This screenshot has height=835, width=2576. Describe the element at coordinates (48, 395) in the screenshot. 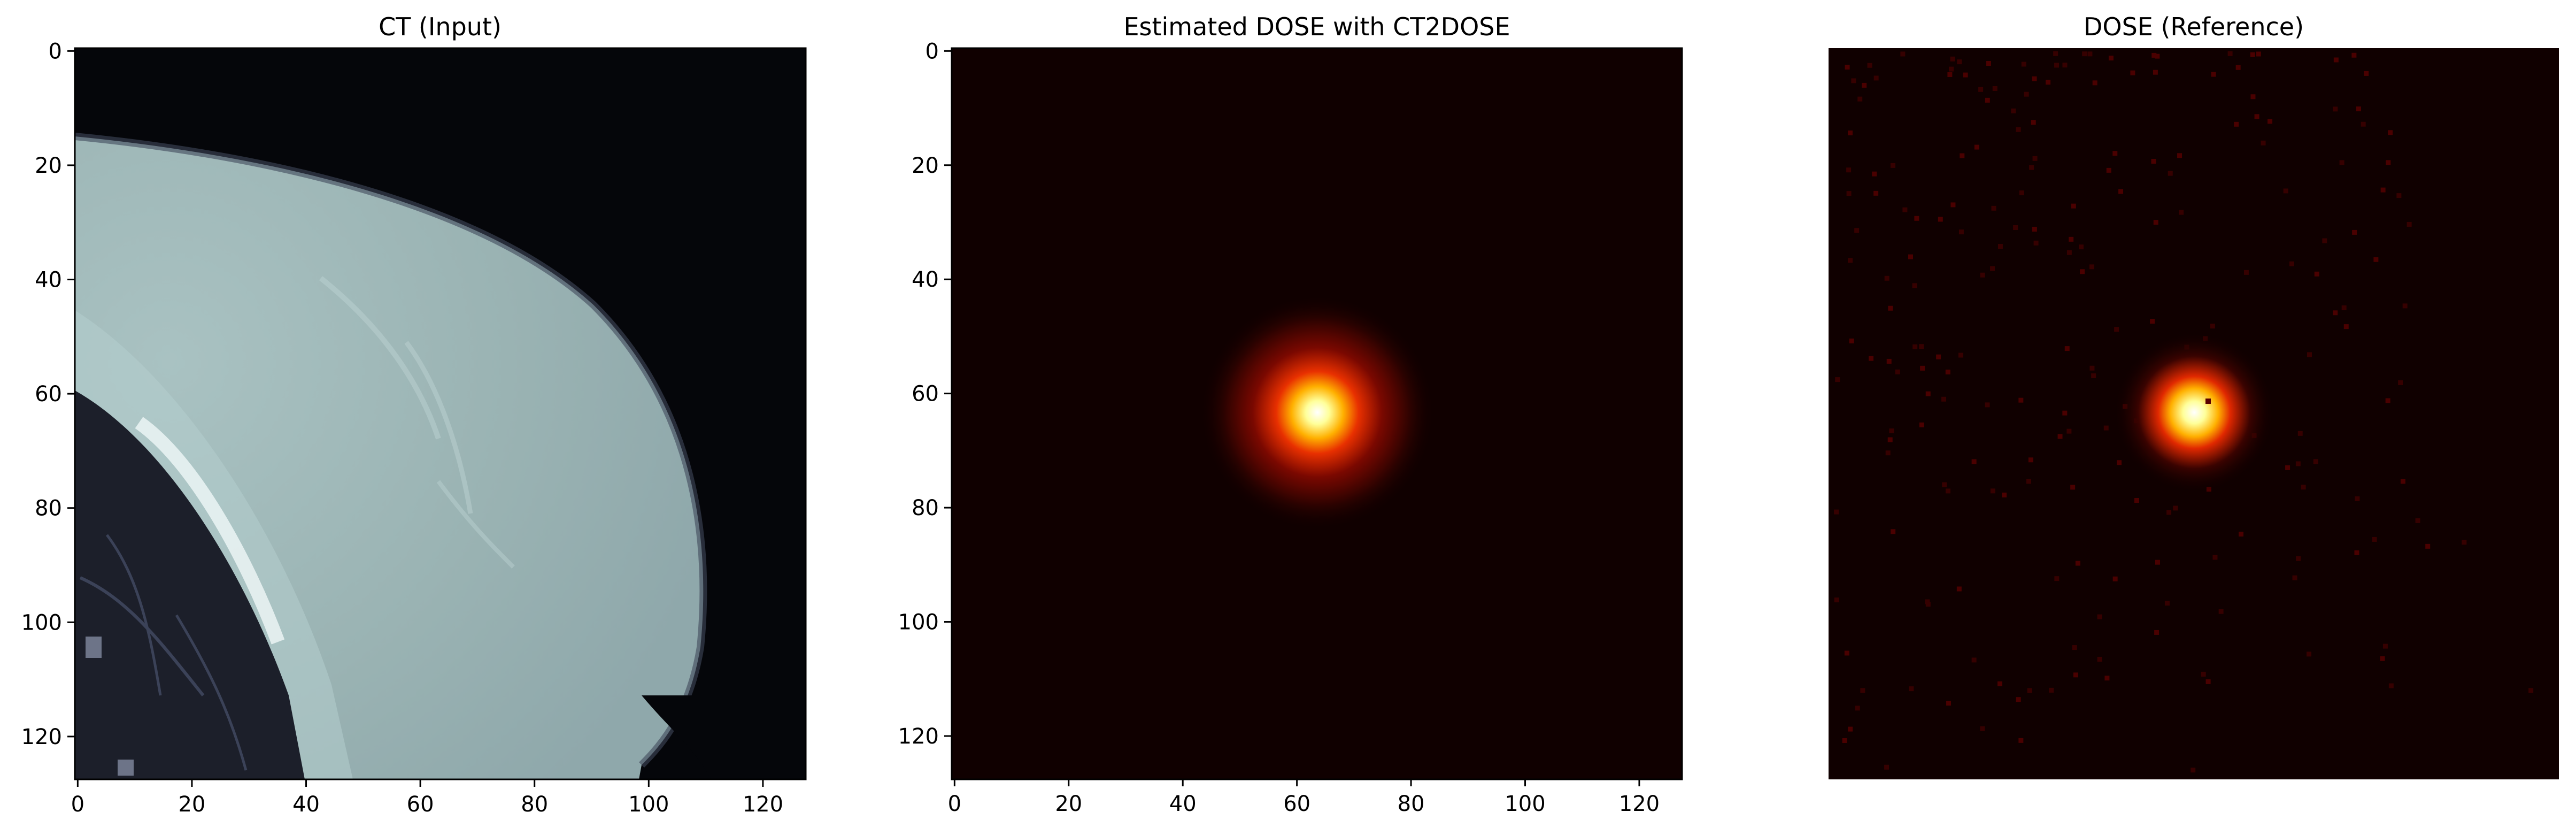

I see `y-tick-label: 60` at that location.